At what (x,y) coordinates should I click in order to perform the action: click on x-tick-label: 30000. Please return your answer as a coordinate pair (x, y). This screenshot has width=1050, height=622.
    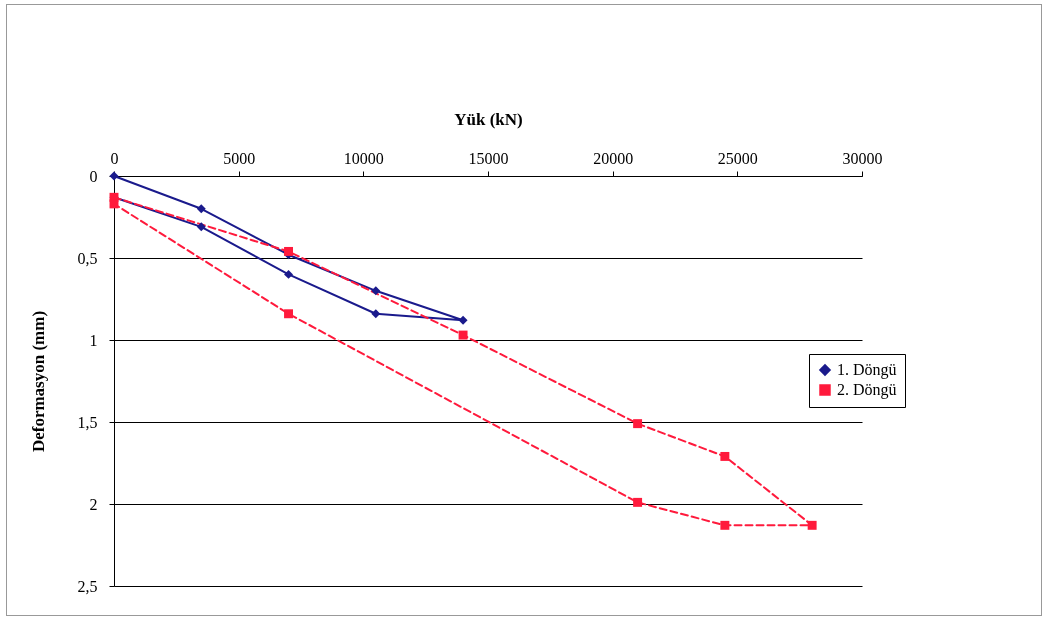
    Looking at the image, I should click on (862, 158).